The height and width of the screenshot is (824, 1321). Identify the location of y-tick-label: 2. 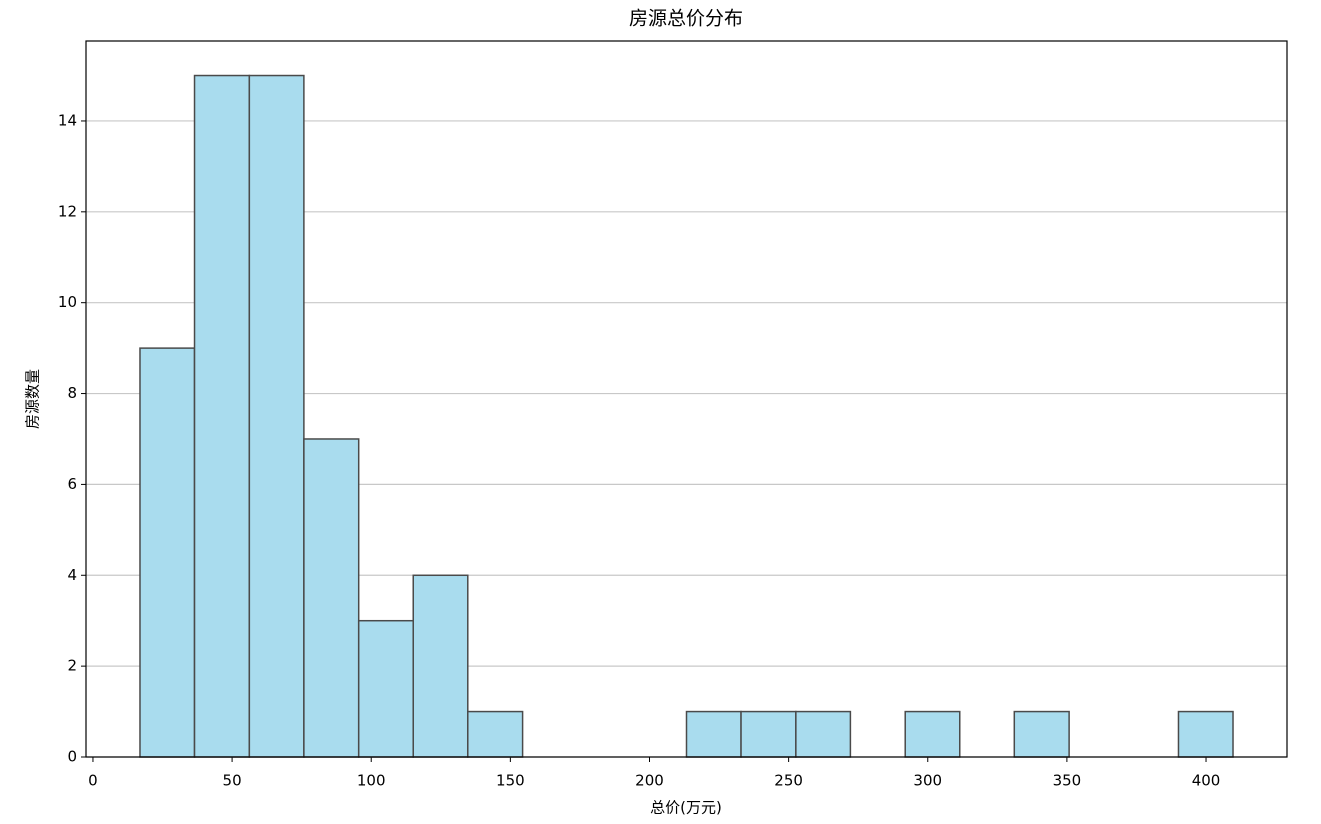
(72, 666).